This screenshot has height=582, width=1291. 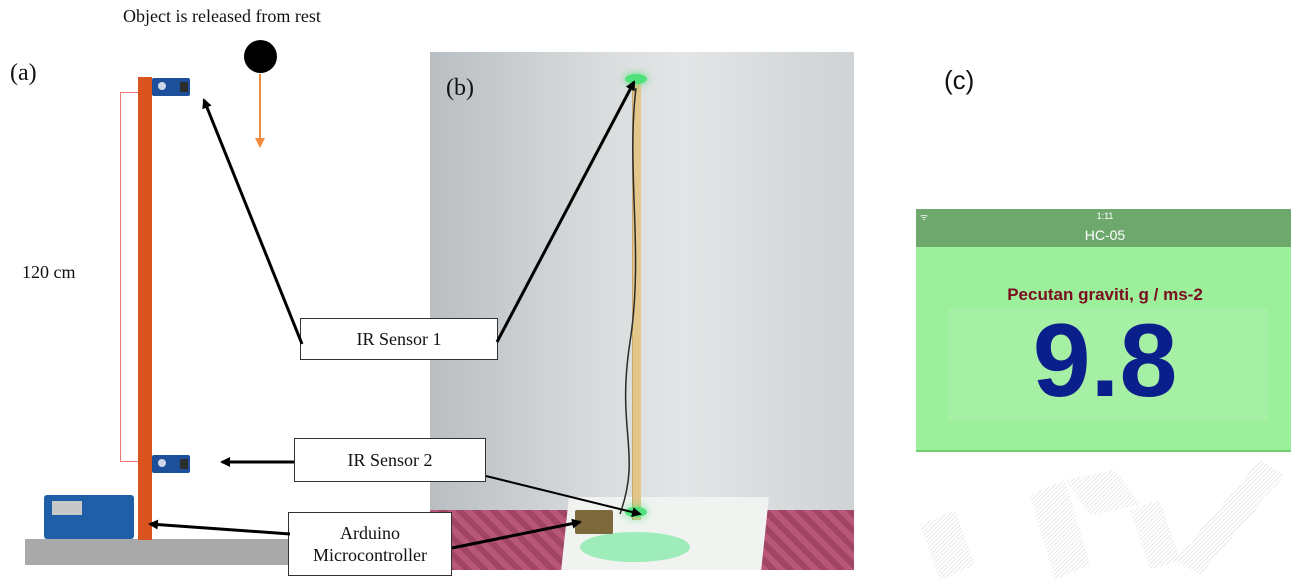 I want to click on value-panel, so click(x=1108, y=365).